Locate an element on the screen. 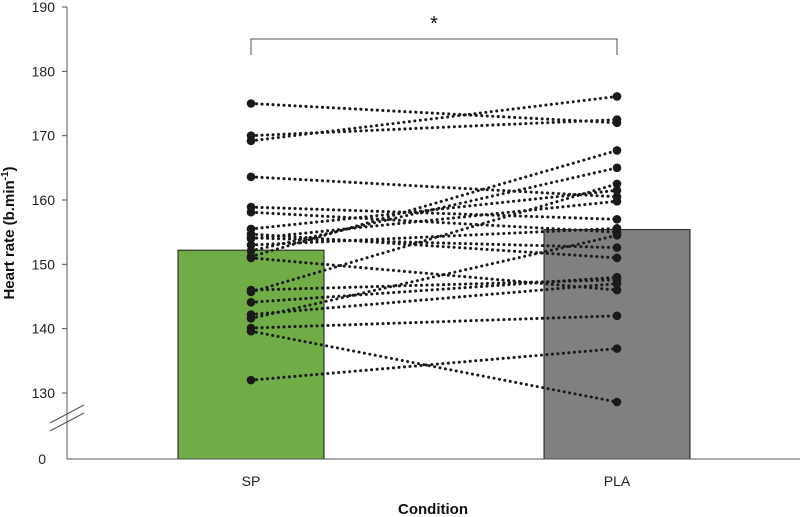  y-axis-title-suffix: ) is located at coordinates (9, 168).